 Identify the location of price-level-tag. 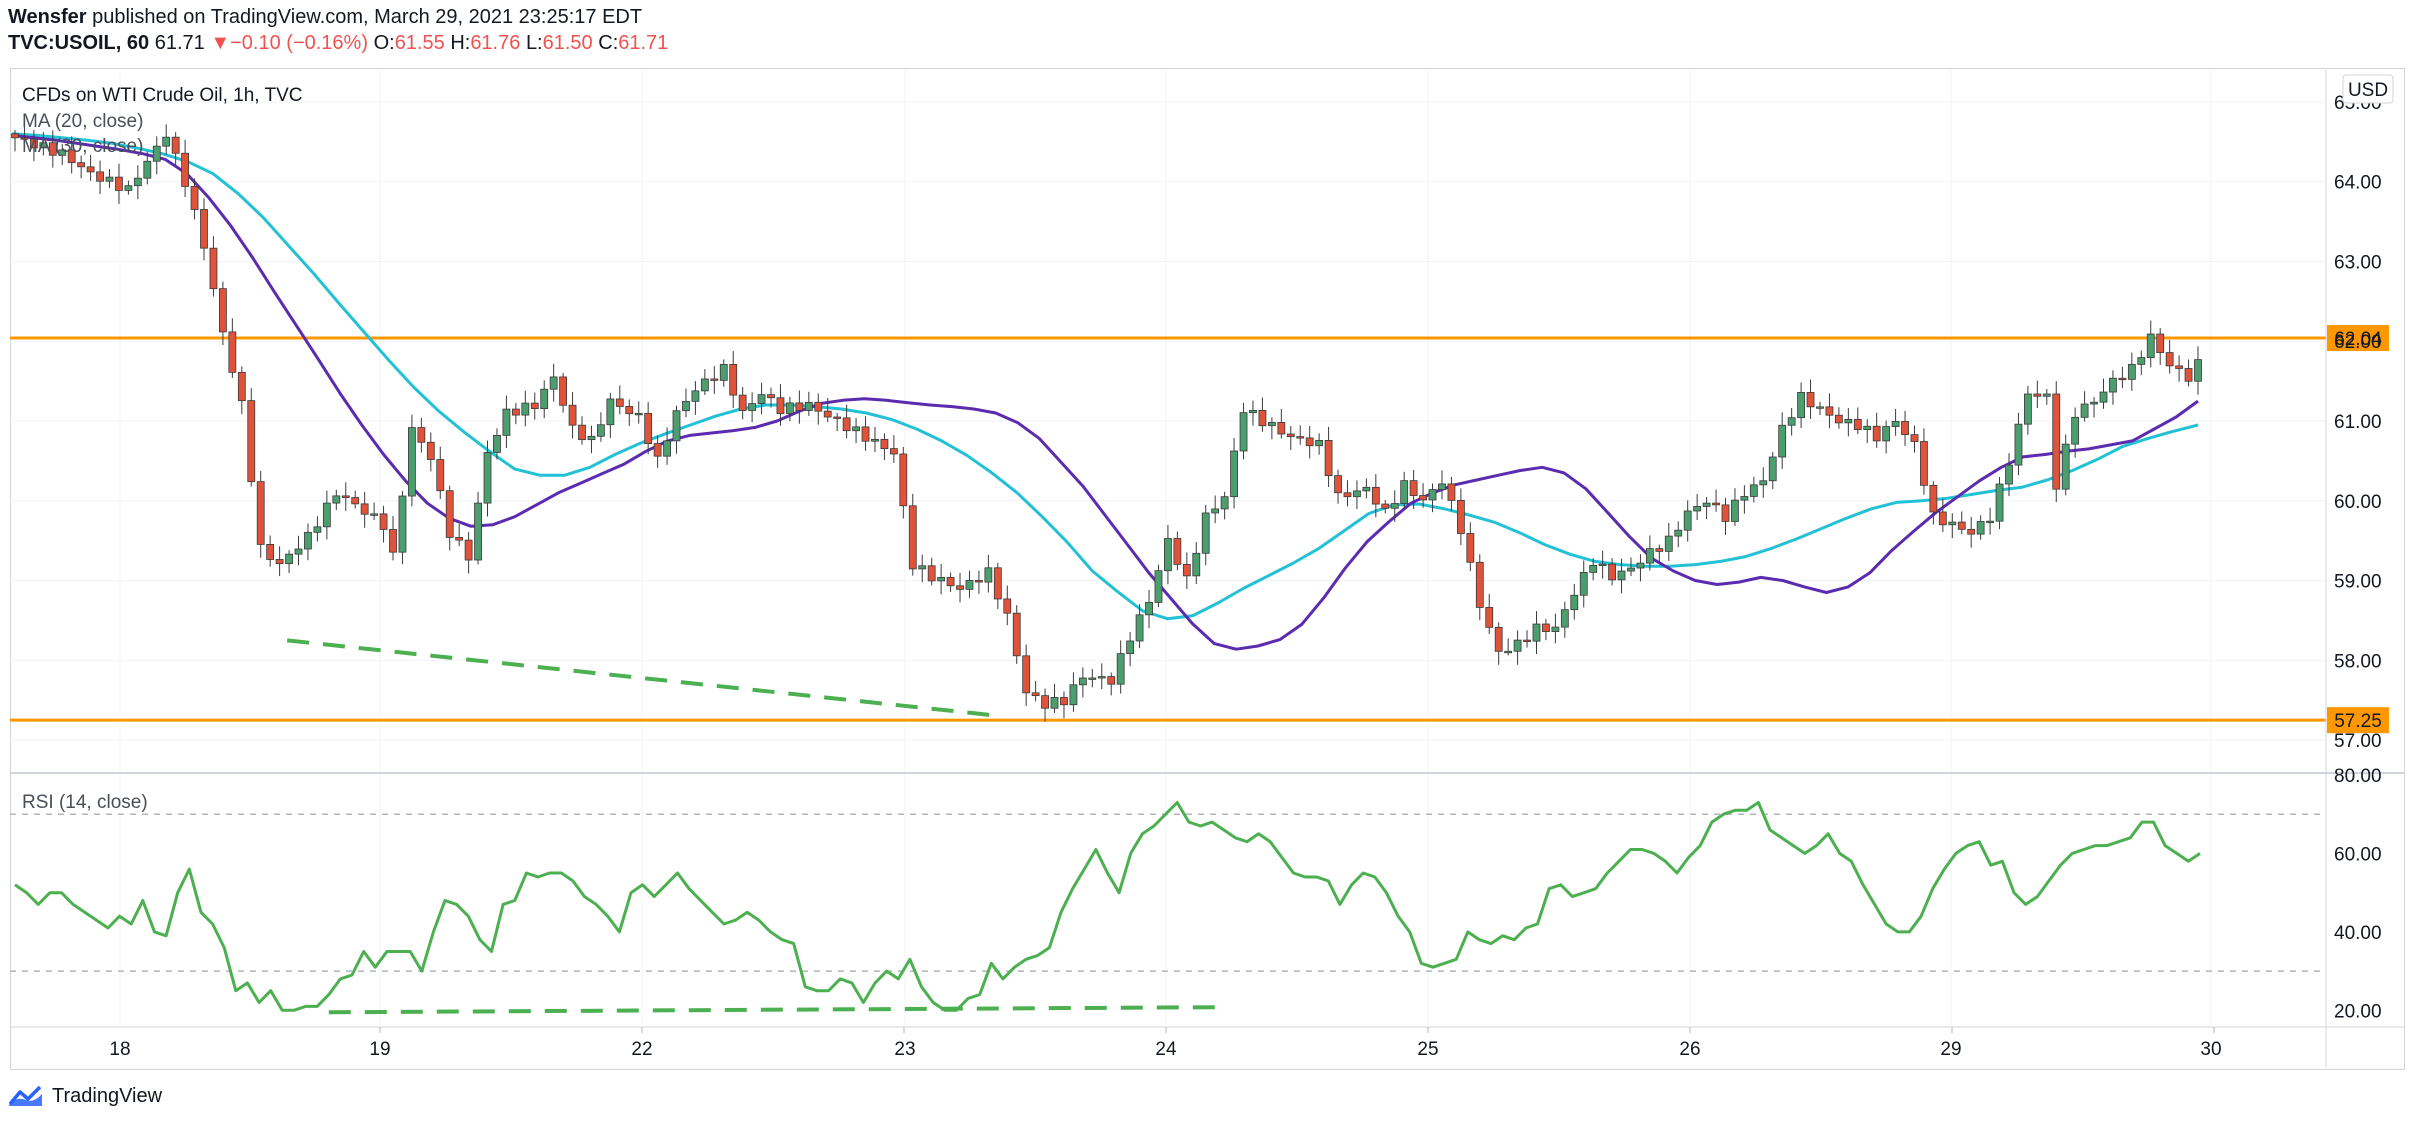
(2358, 338).